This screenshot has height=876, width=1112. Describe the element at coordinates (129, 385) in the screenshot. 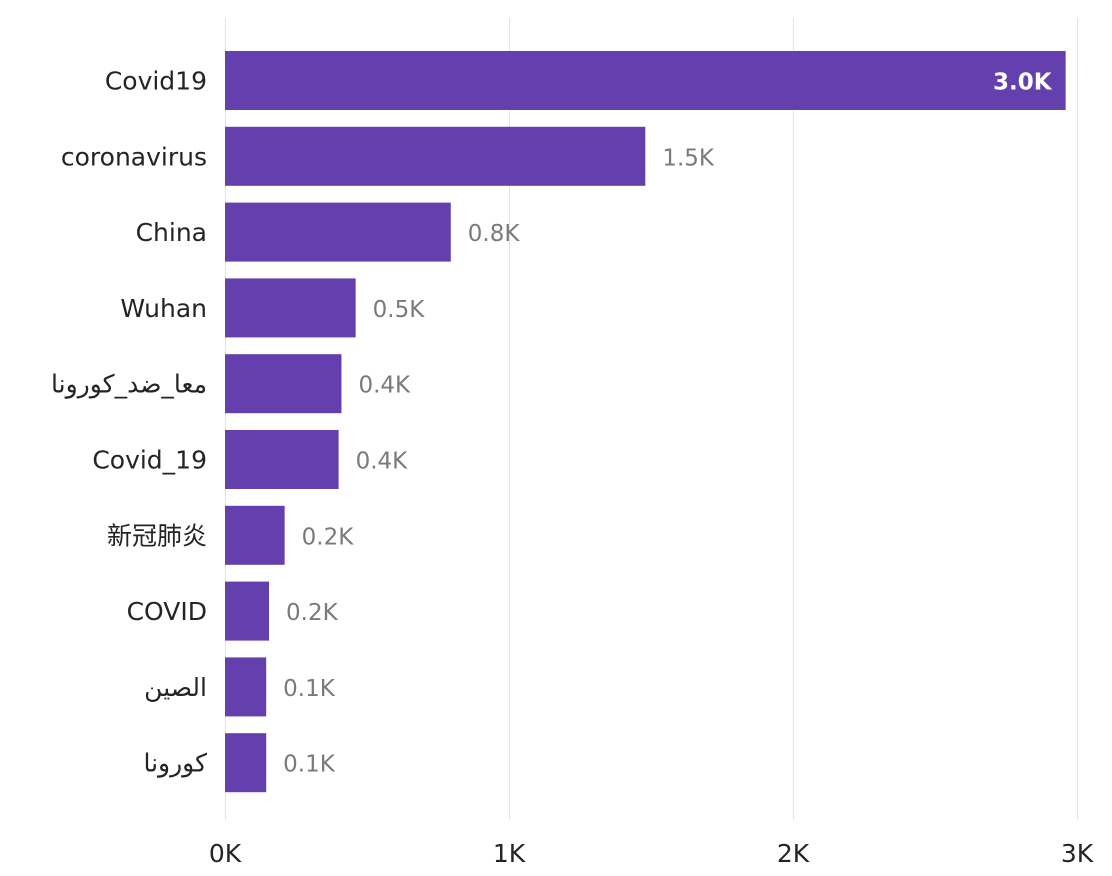

I see `category-label: معا_ضد_كورونا` at that location.